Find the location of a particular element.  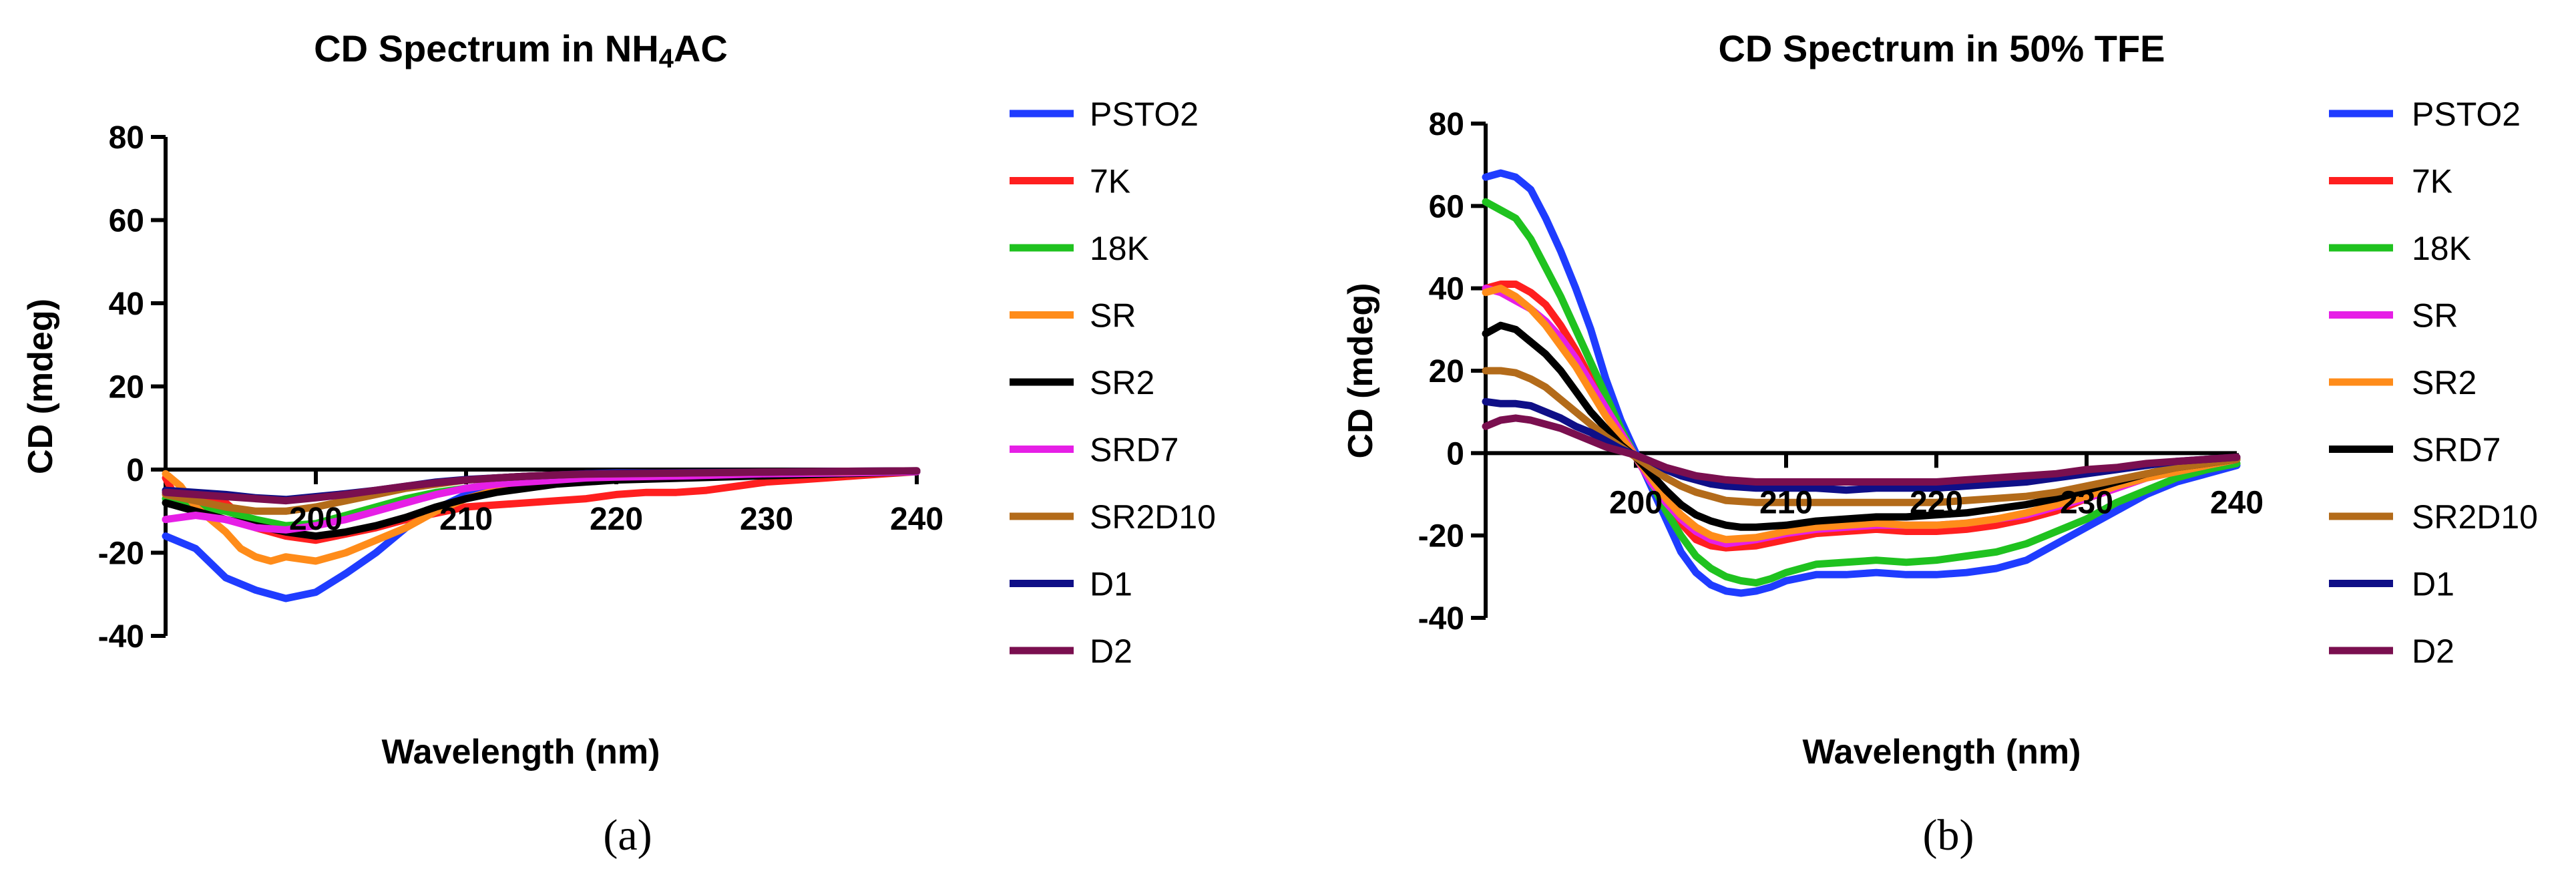

chart-title-main: CD Spectrum in NH is located at coordinates (486, 48).